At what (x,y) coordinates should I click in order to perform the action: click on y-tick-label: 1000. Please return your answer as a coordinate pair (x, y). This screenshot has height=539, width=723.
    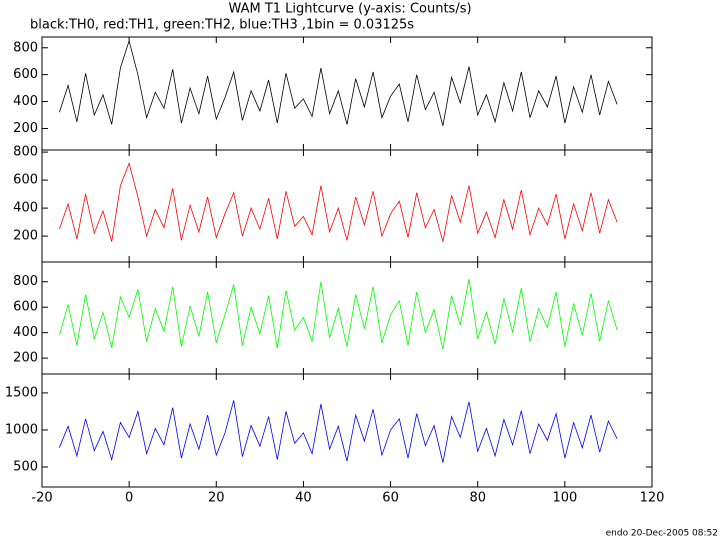
    Looking at the image, I should click on (21, 429).